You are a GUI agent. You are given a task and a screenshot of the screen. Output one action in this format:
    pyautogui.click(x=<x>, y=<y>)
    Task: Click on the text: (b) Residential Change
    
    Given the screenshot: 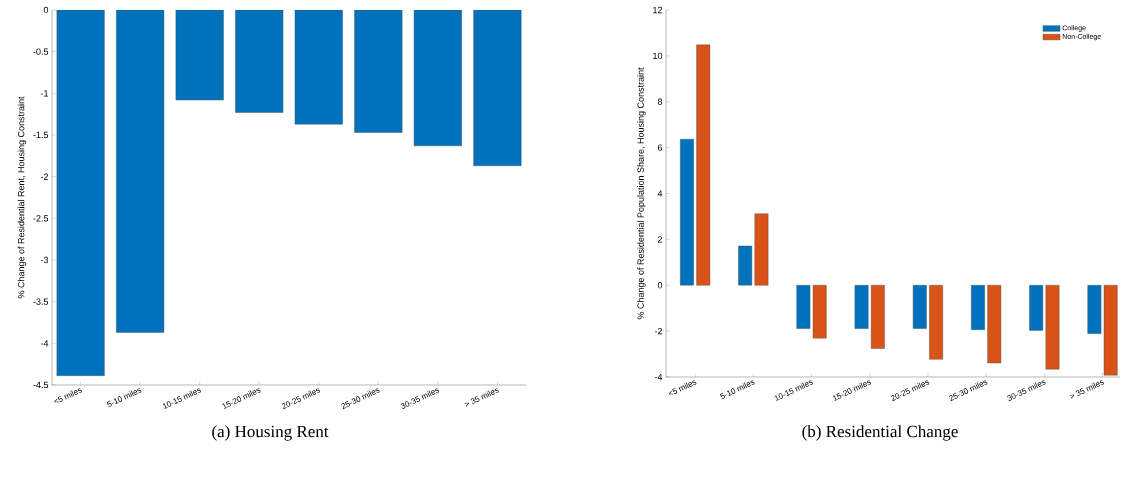 What is the action you would take?
    pyautogui.click(x=880, y=433)
    